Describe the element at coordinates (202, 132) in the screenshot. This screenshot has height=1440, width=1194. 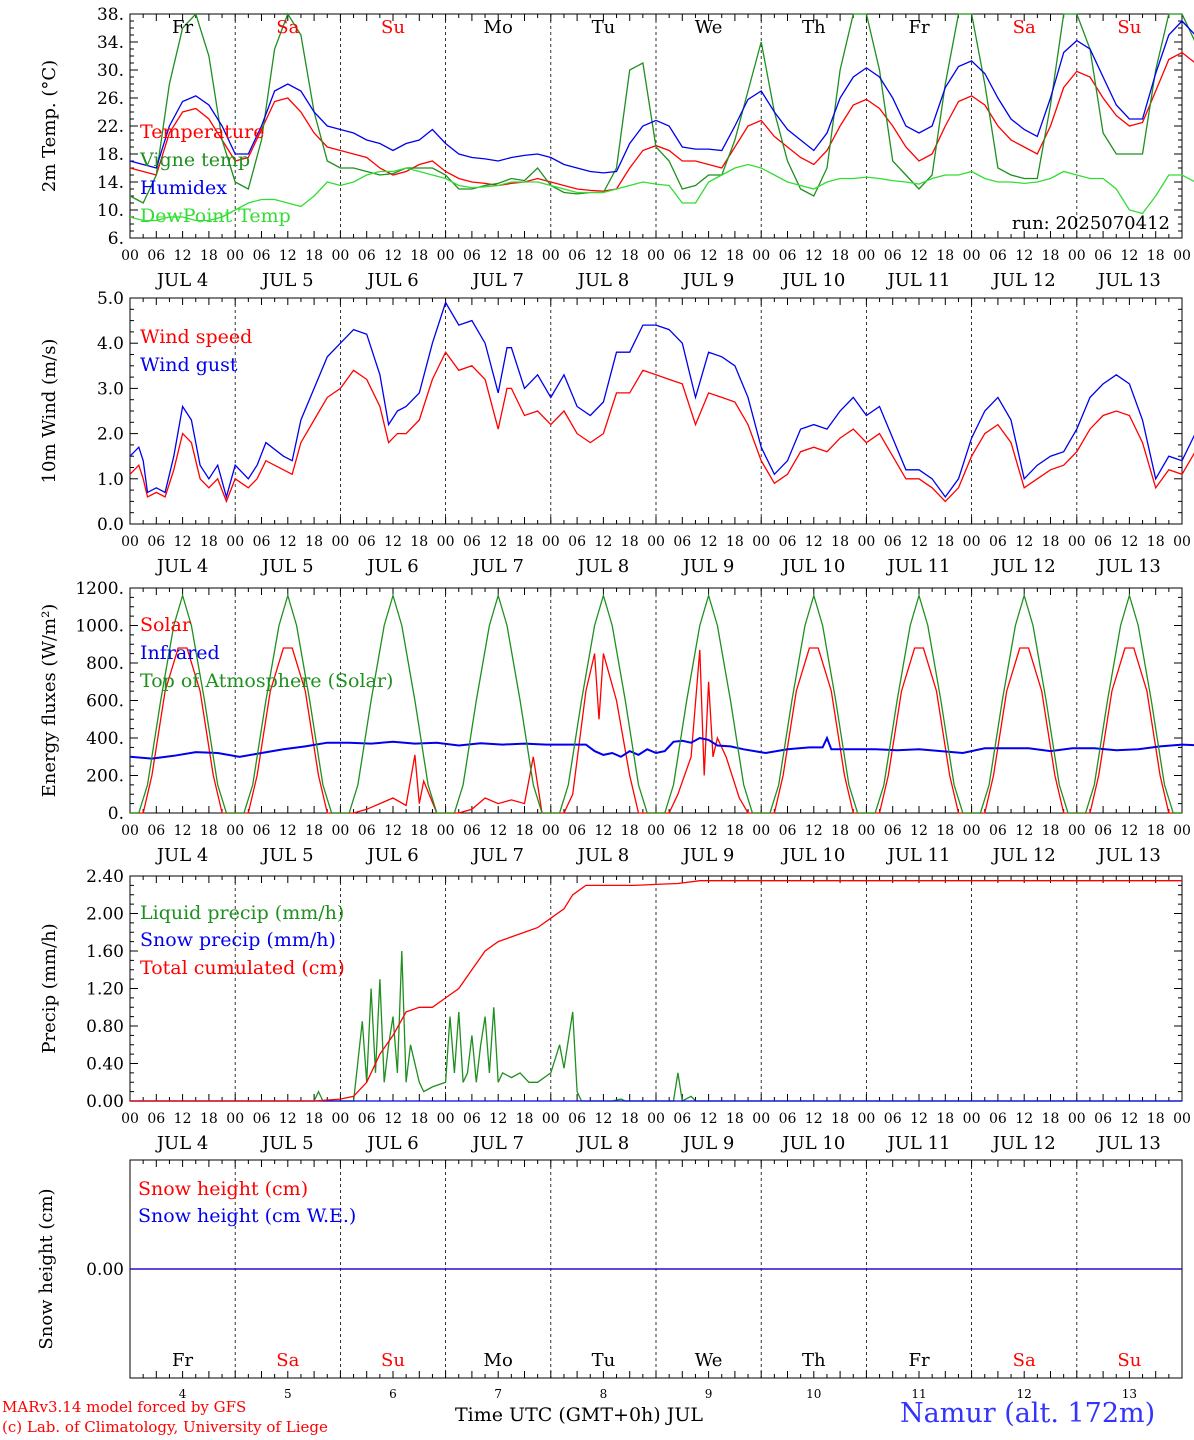
I see `legend-entry: Temperature` at that location.